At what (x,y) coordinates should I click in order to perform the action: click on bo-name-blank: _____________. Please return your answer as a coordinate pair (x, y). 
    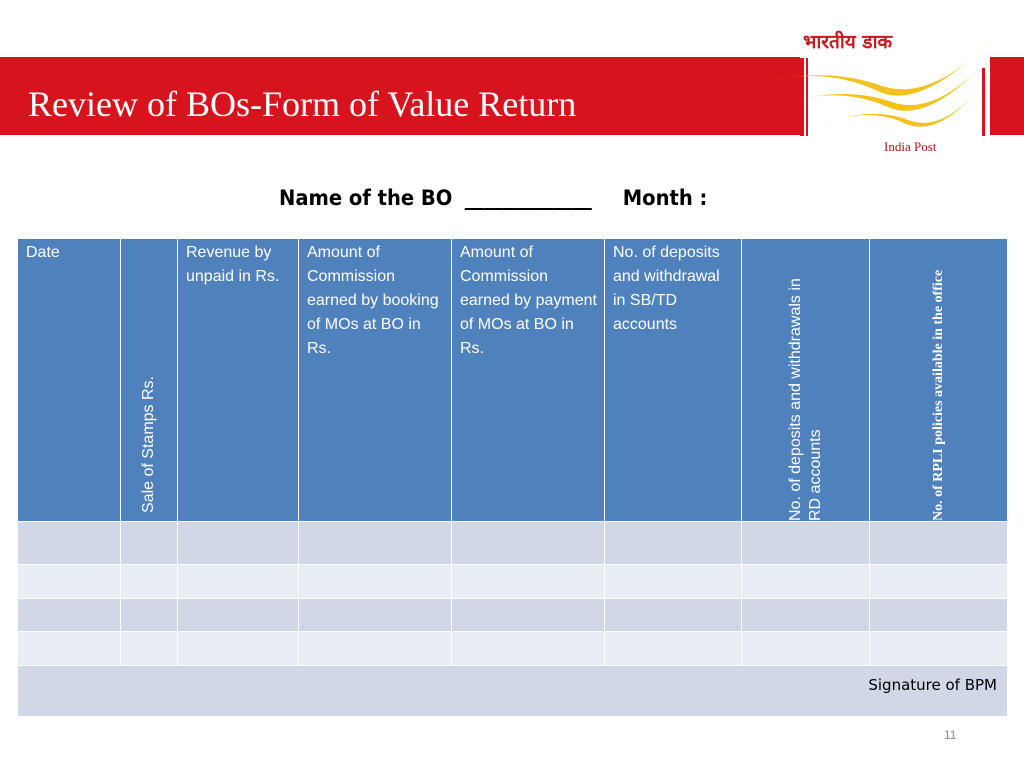
    Looking at the image, I should click on (528, 198).